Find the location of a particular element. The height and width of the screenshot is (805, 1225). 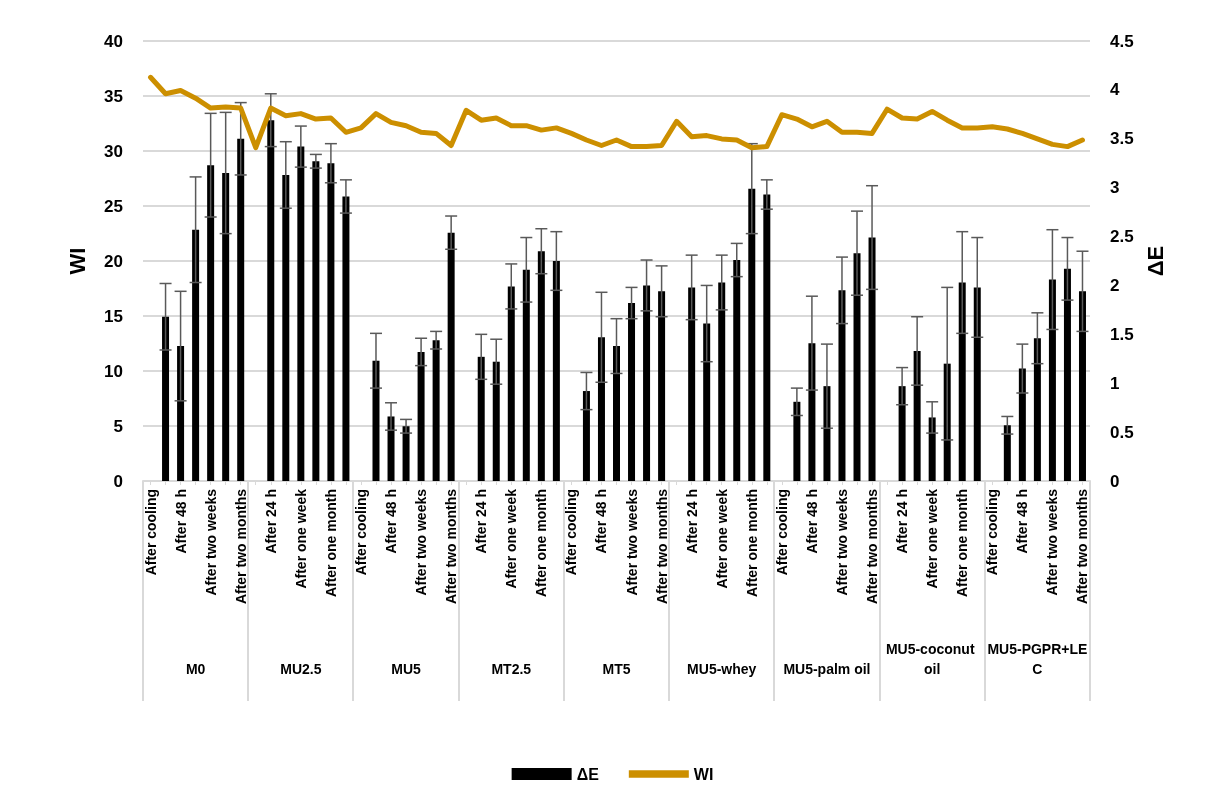

y-tick-label: 40 is located at coordinates (113, 41).